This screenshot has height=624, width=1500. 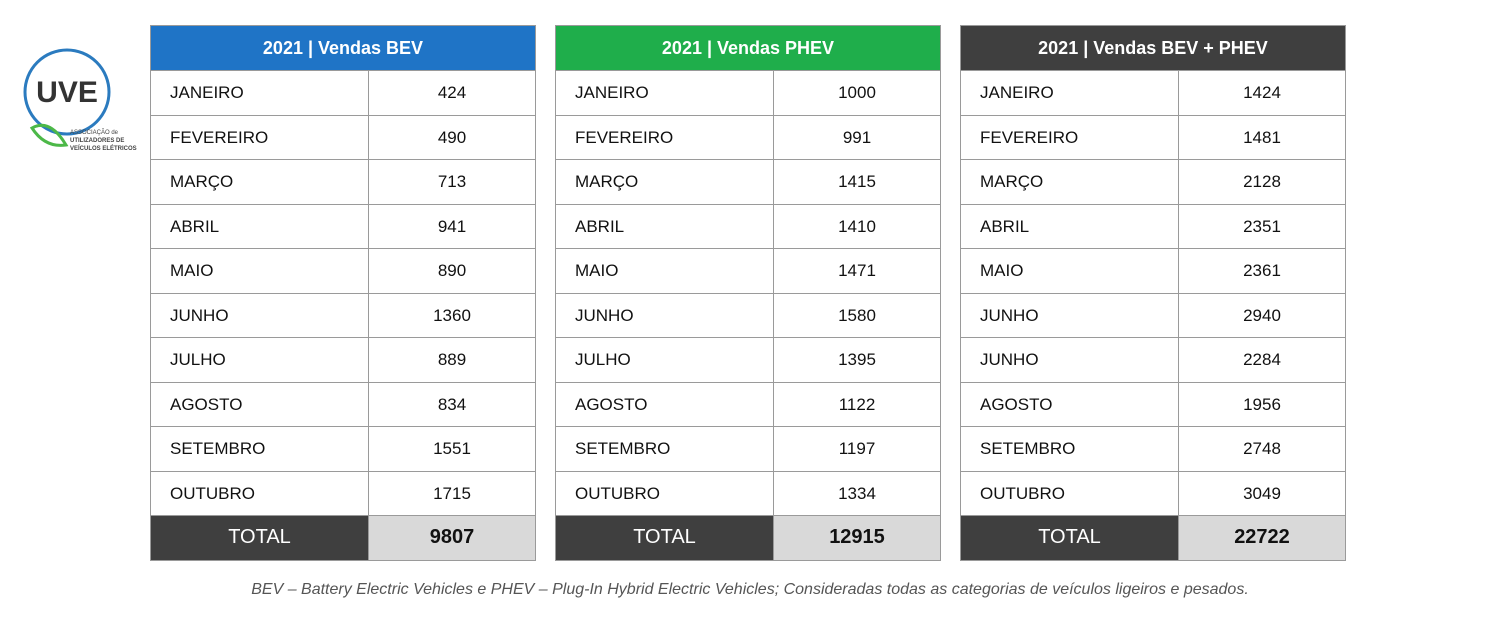 What do you see at coordinates (857, 538) in the screenshot?
I see `total-value: 12915` at bounding box center [857, 538].